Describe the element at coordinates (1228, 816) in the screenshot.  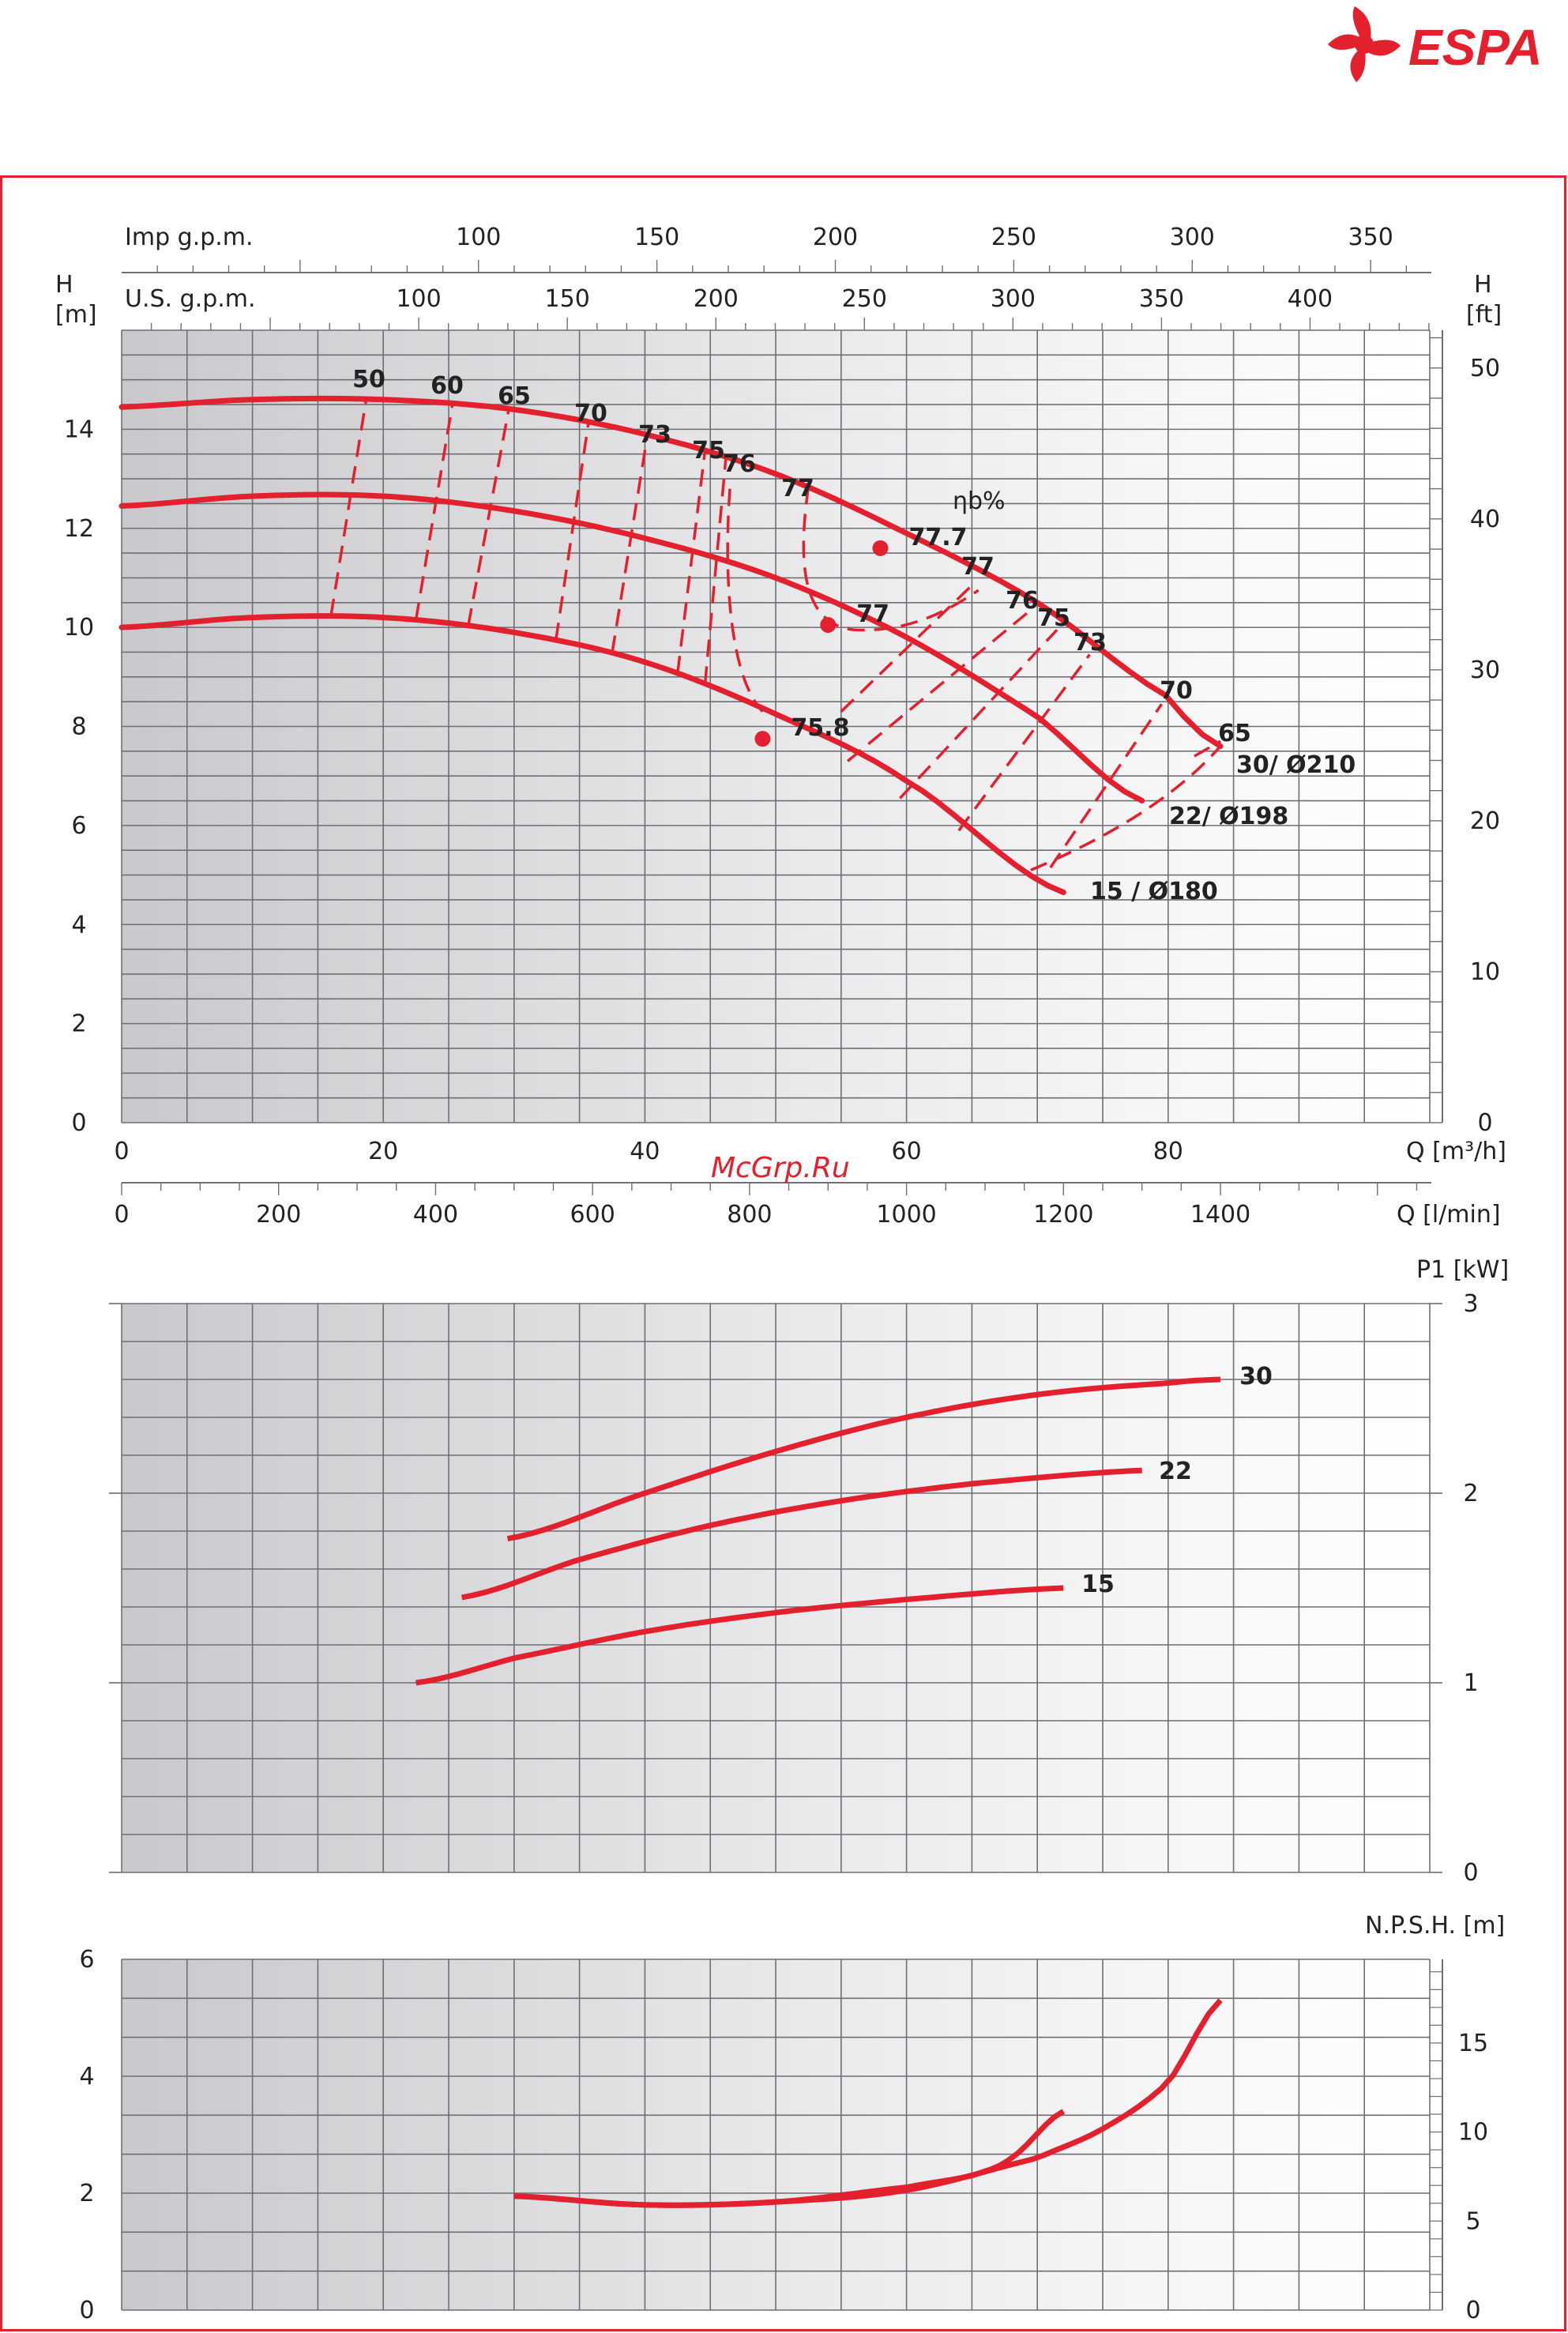
I see `series-label: 22/ Ø198` at that location.